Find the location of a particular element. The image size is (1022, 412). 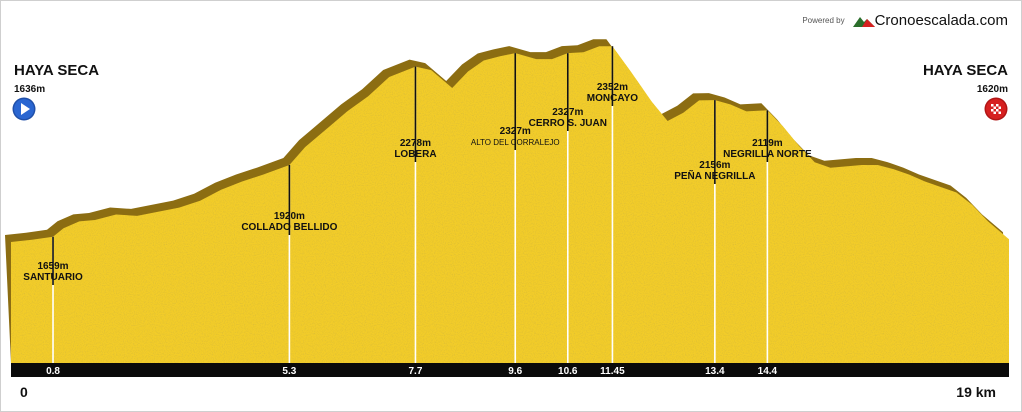

start-name: HAYA SECA is located at coordinates (57, 70).